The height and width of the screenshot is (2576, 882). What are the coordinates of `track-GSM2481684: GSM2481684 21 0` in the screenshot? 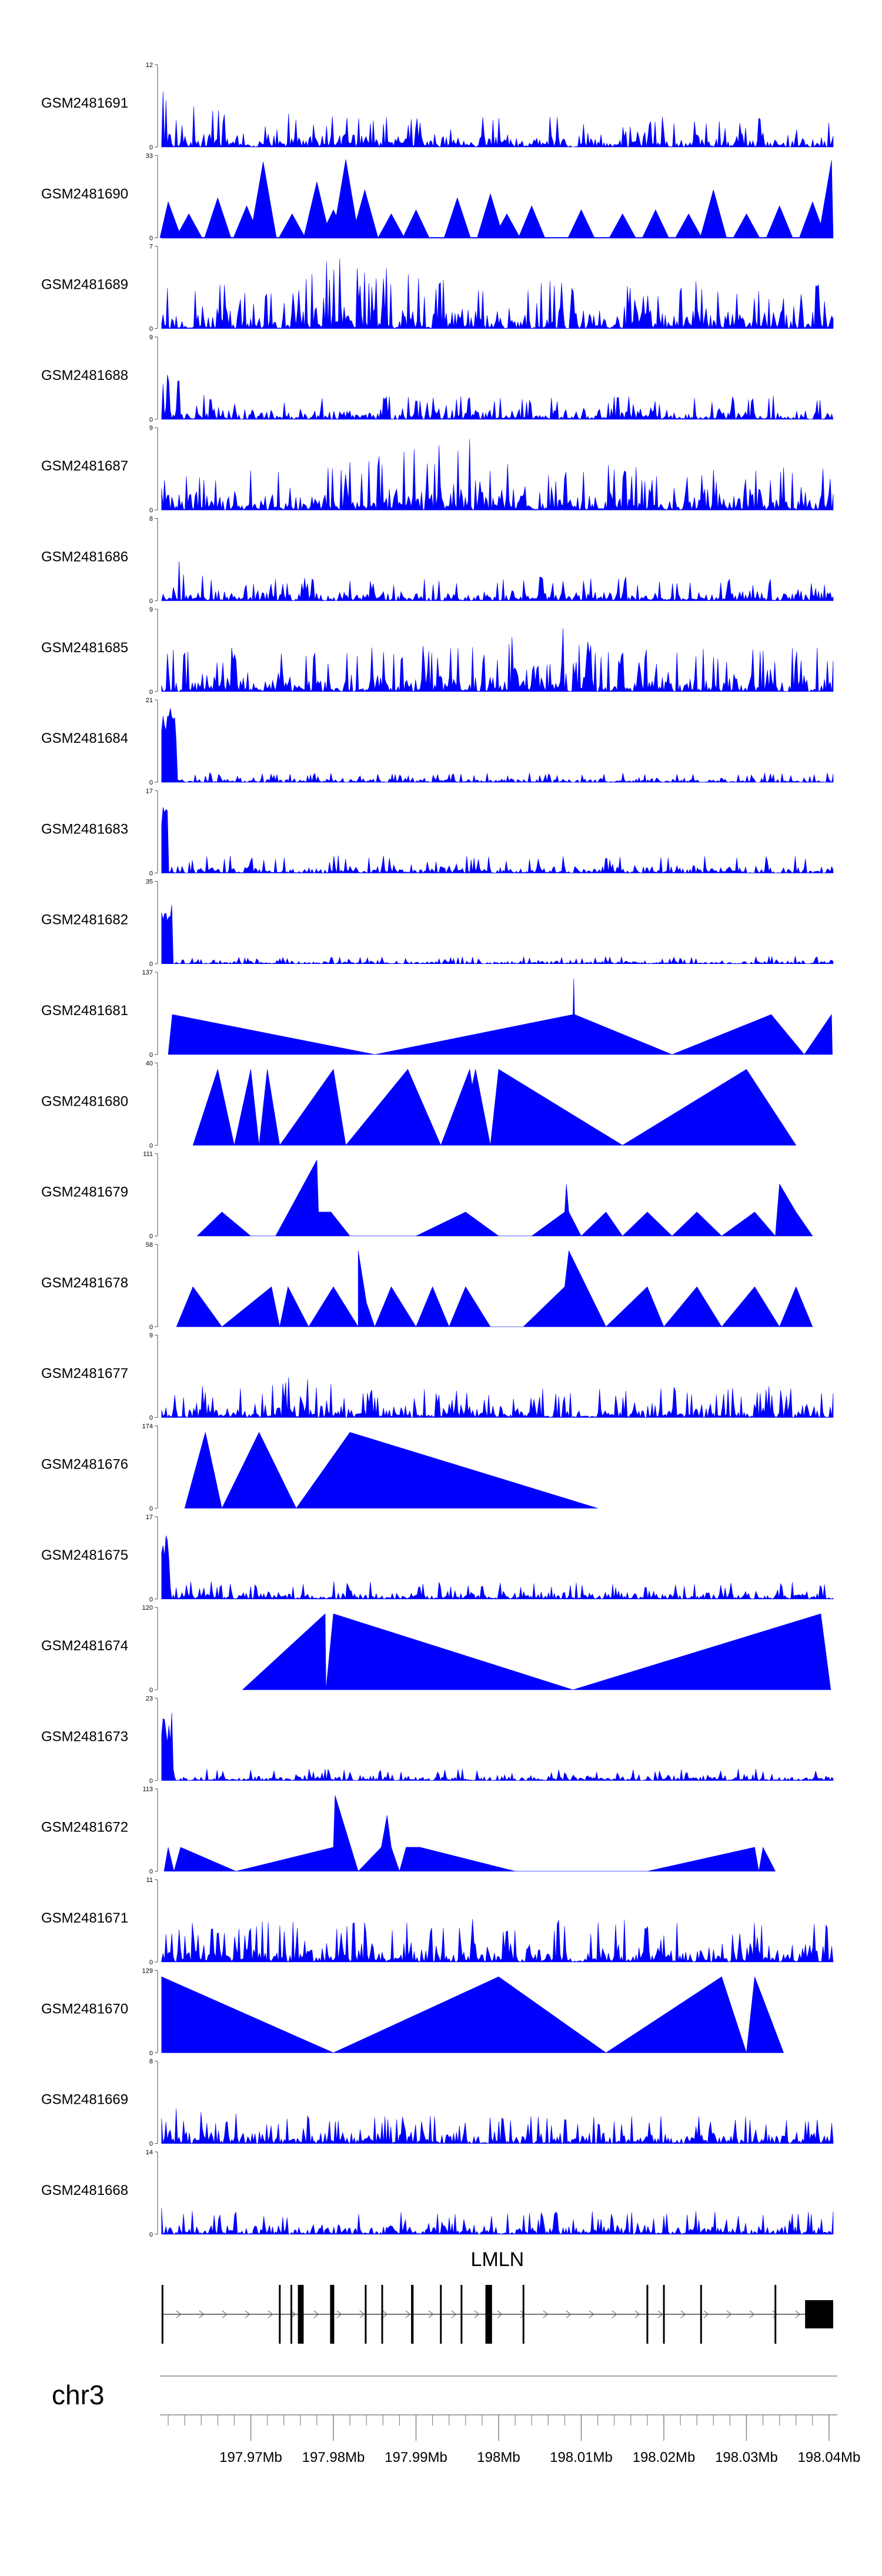 It's located at (437, 741).